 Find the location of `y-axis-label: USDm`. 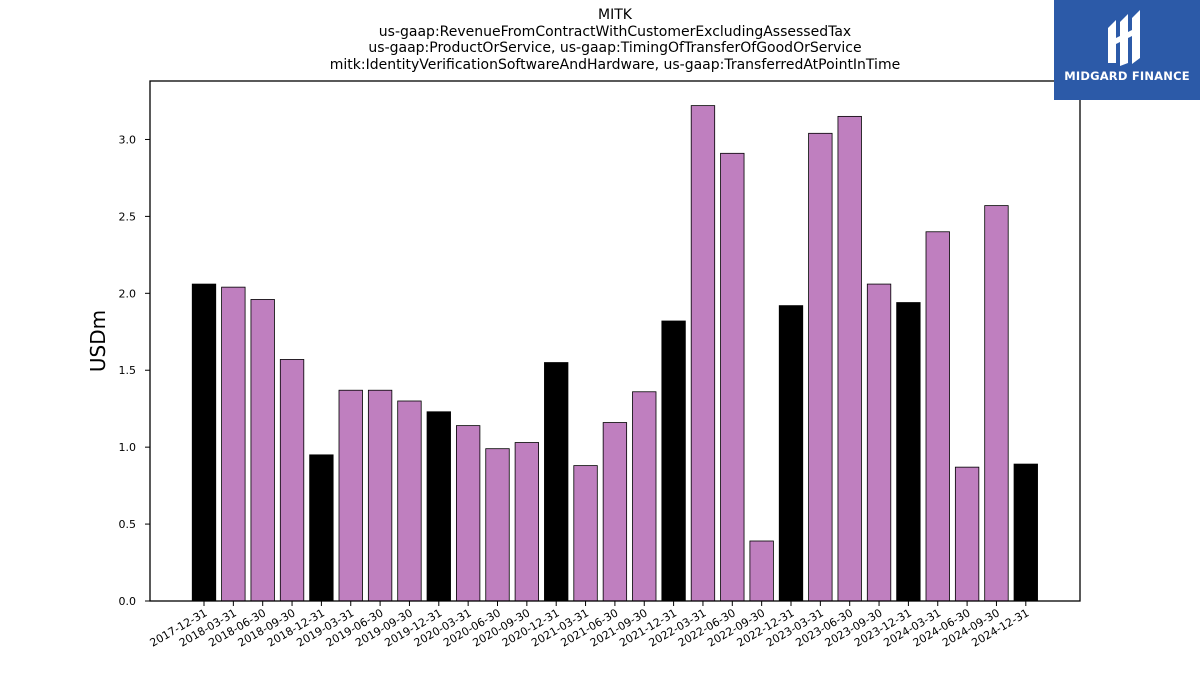

y-axis-label: USDm is located at coordinates (98, 341).